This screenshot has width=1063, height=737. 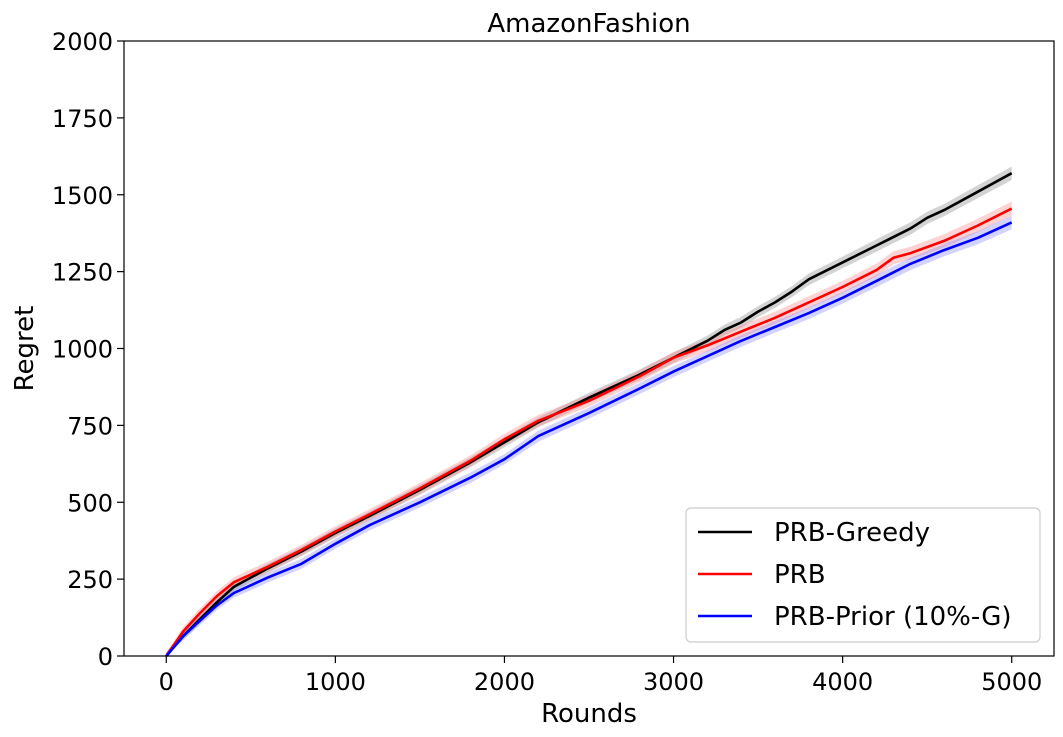 I want to click on x-tick-label: 5000, so click(x=1011, y=682).